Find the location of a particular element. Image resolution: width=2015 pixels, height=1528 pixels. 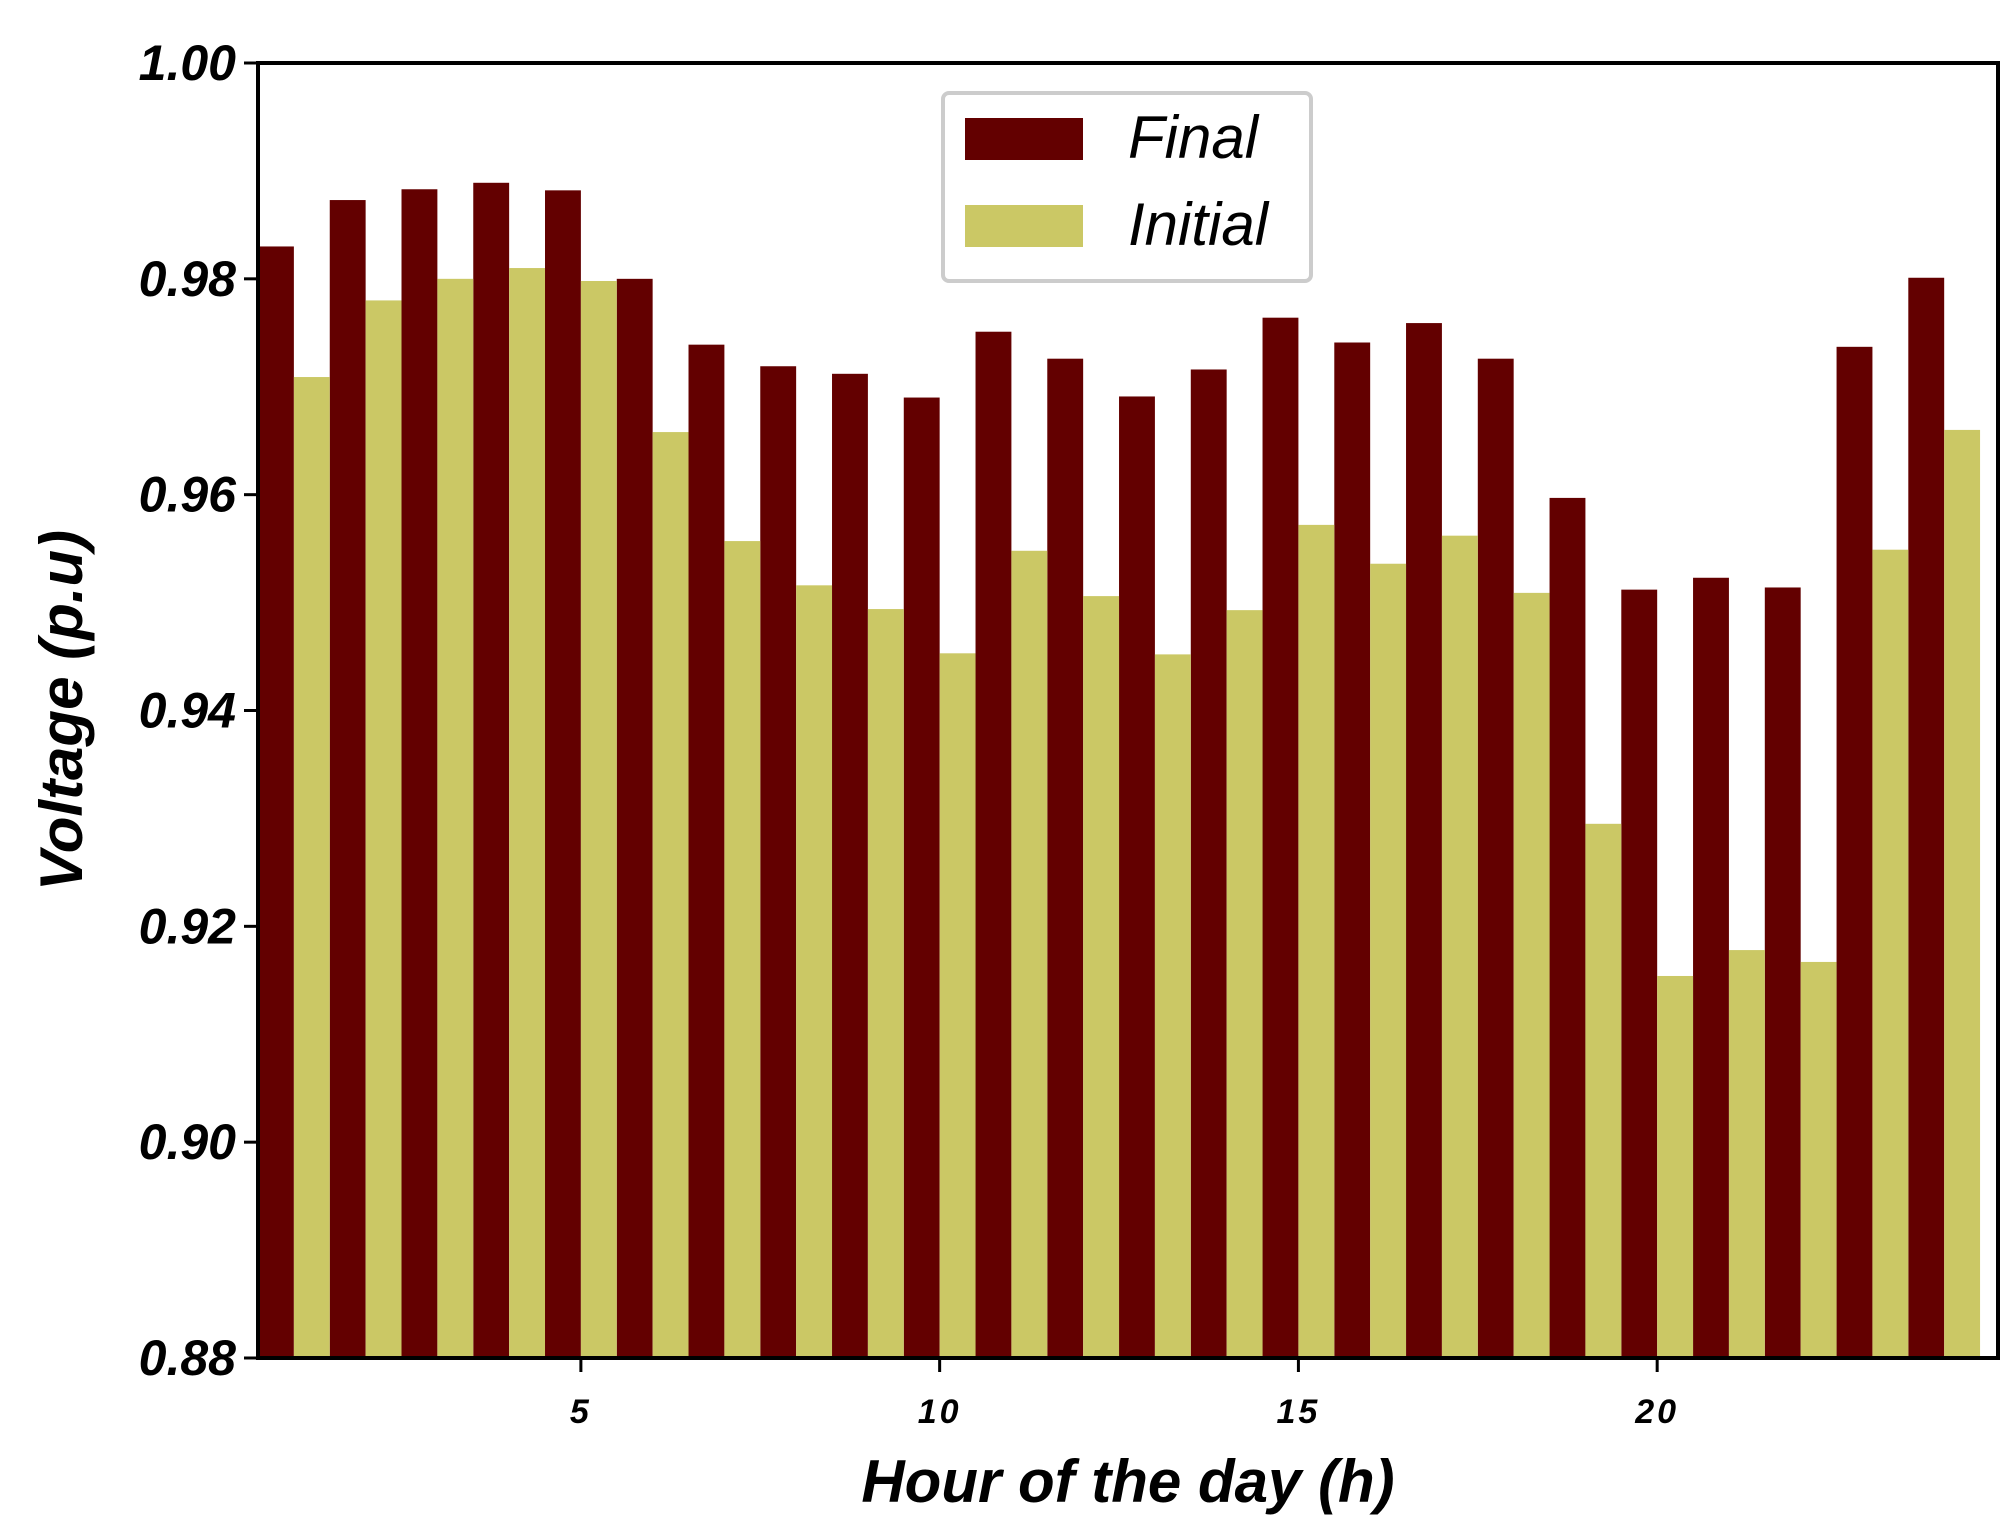

x-tick-label: 5 is located at coordinates (581, 1412).